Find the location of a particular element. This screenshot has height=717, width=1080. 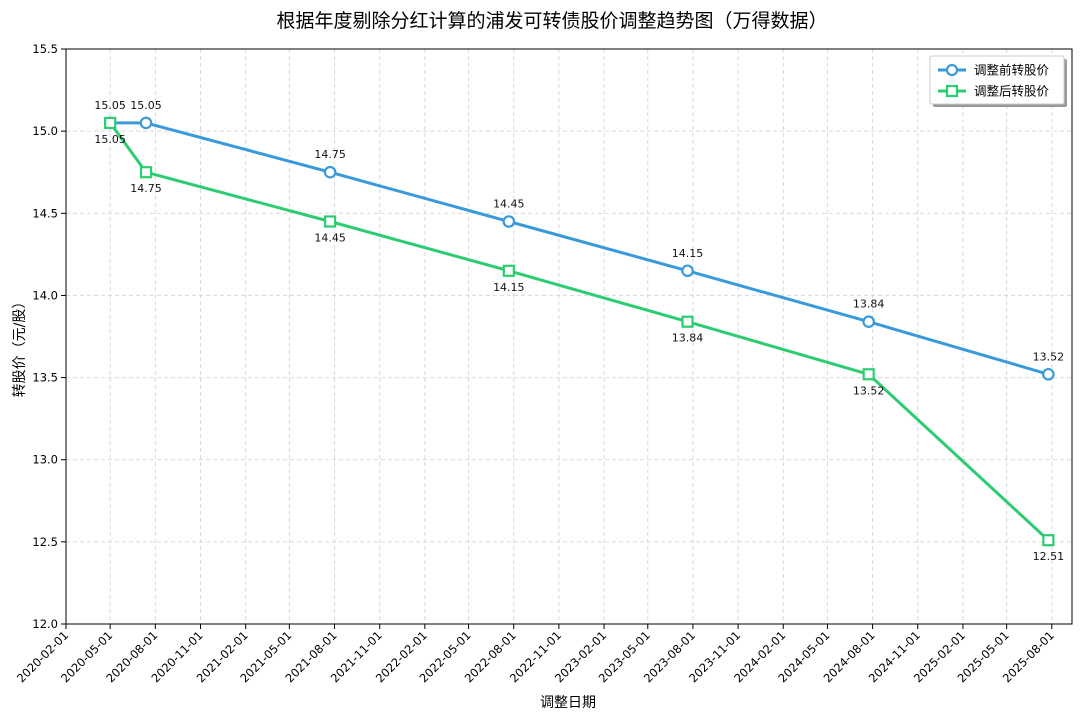

legend-marker-circle is located at coordinates (952, 70).